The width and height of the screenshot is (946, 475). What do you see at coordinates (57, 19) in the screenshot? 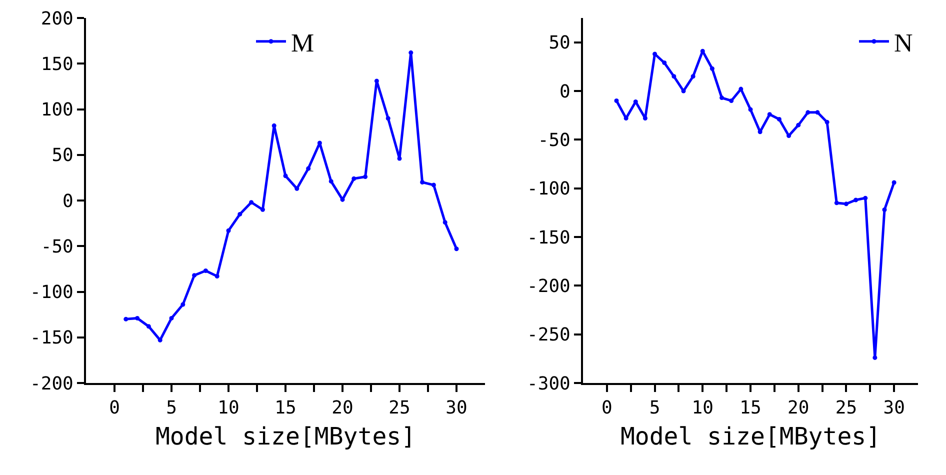
I see `y-tick-label: 200` at bounding box center [57, 19].